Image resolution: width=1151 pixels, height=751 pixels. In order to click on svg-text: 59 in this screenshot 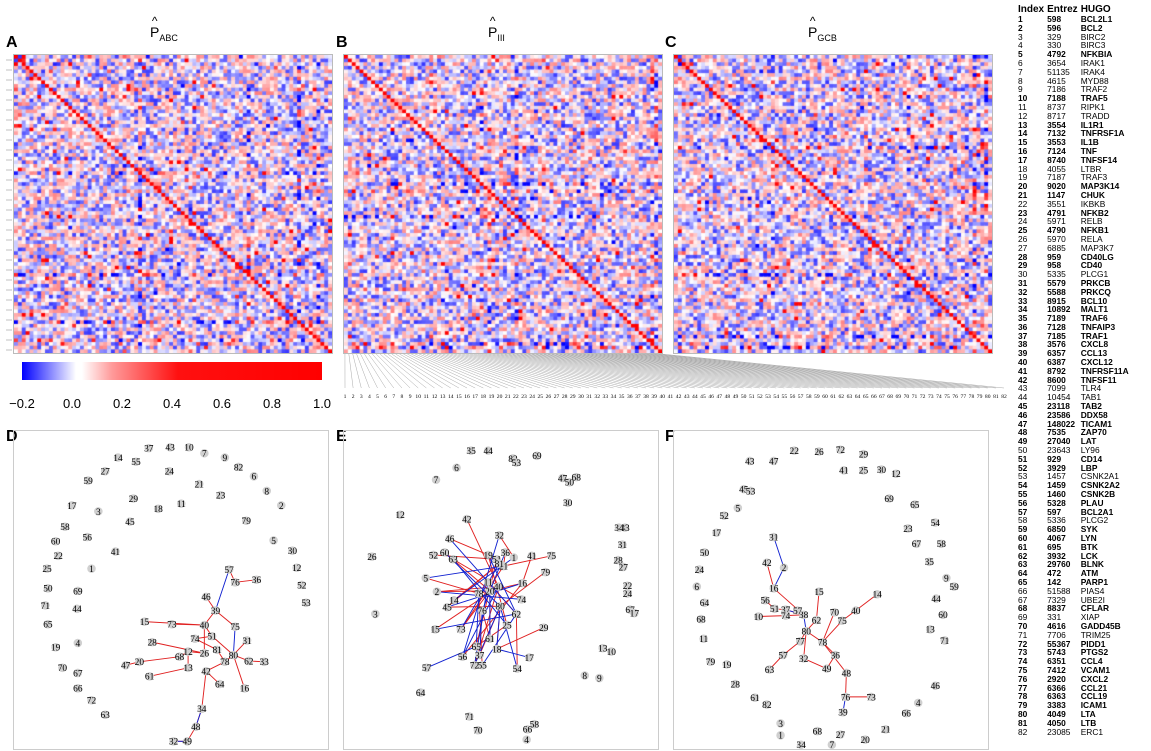, I will do `click(88, 482)`.